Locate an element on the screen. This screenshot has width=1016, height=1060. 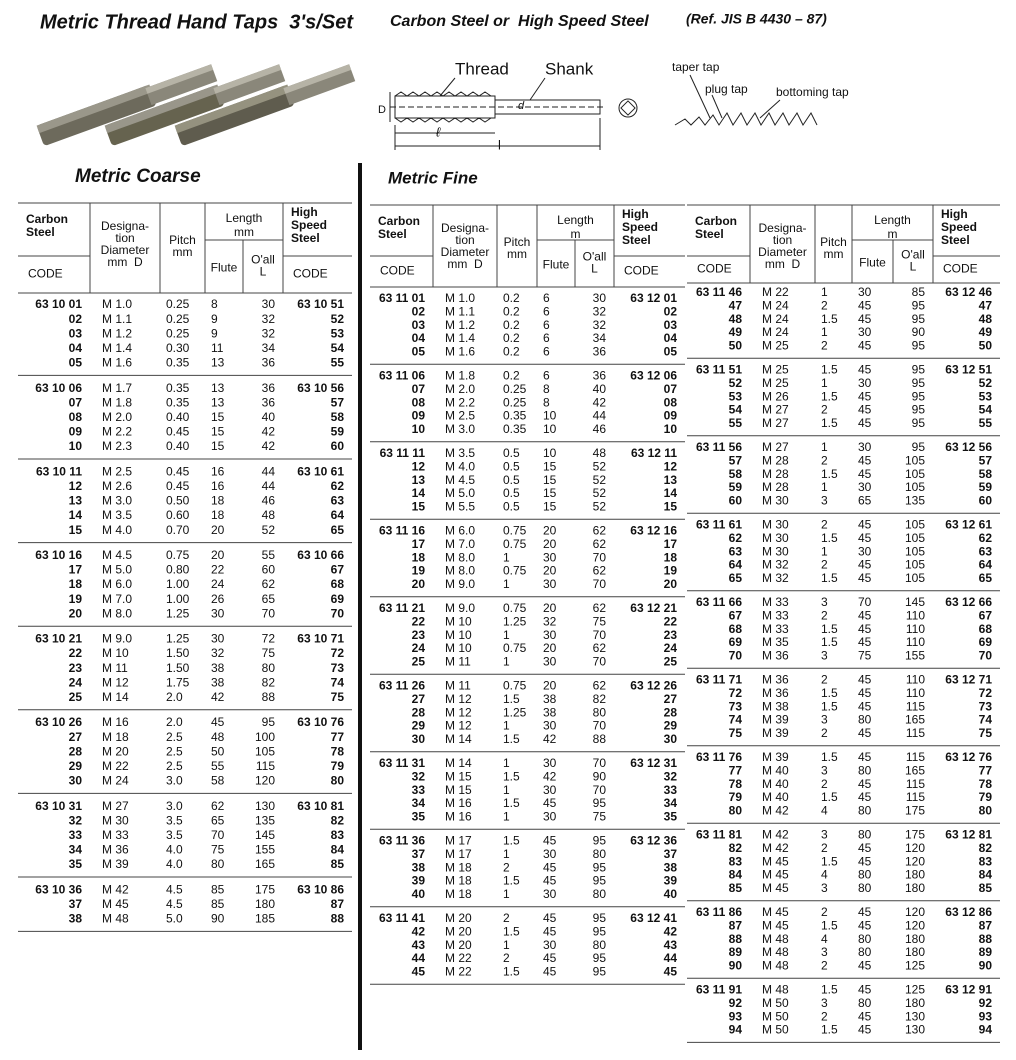
cell-text: 07 is located at coordinates (76, 402).